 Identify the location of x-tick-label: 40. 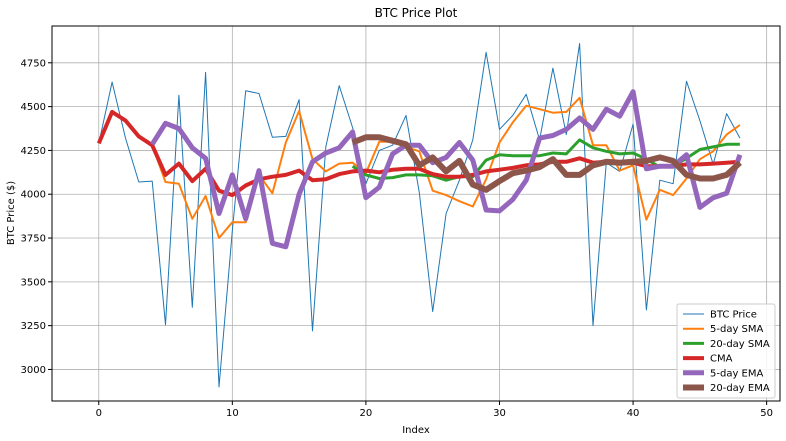
(633, 413).